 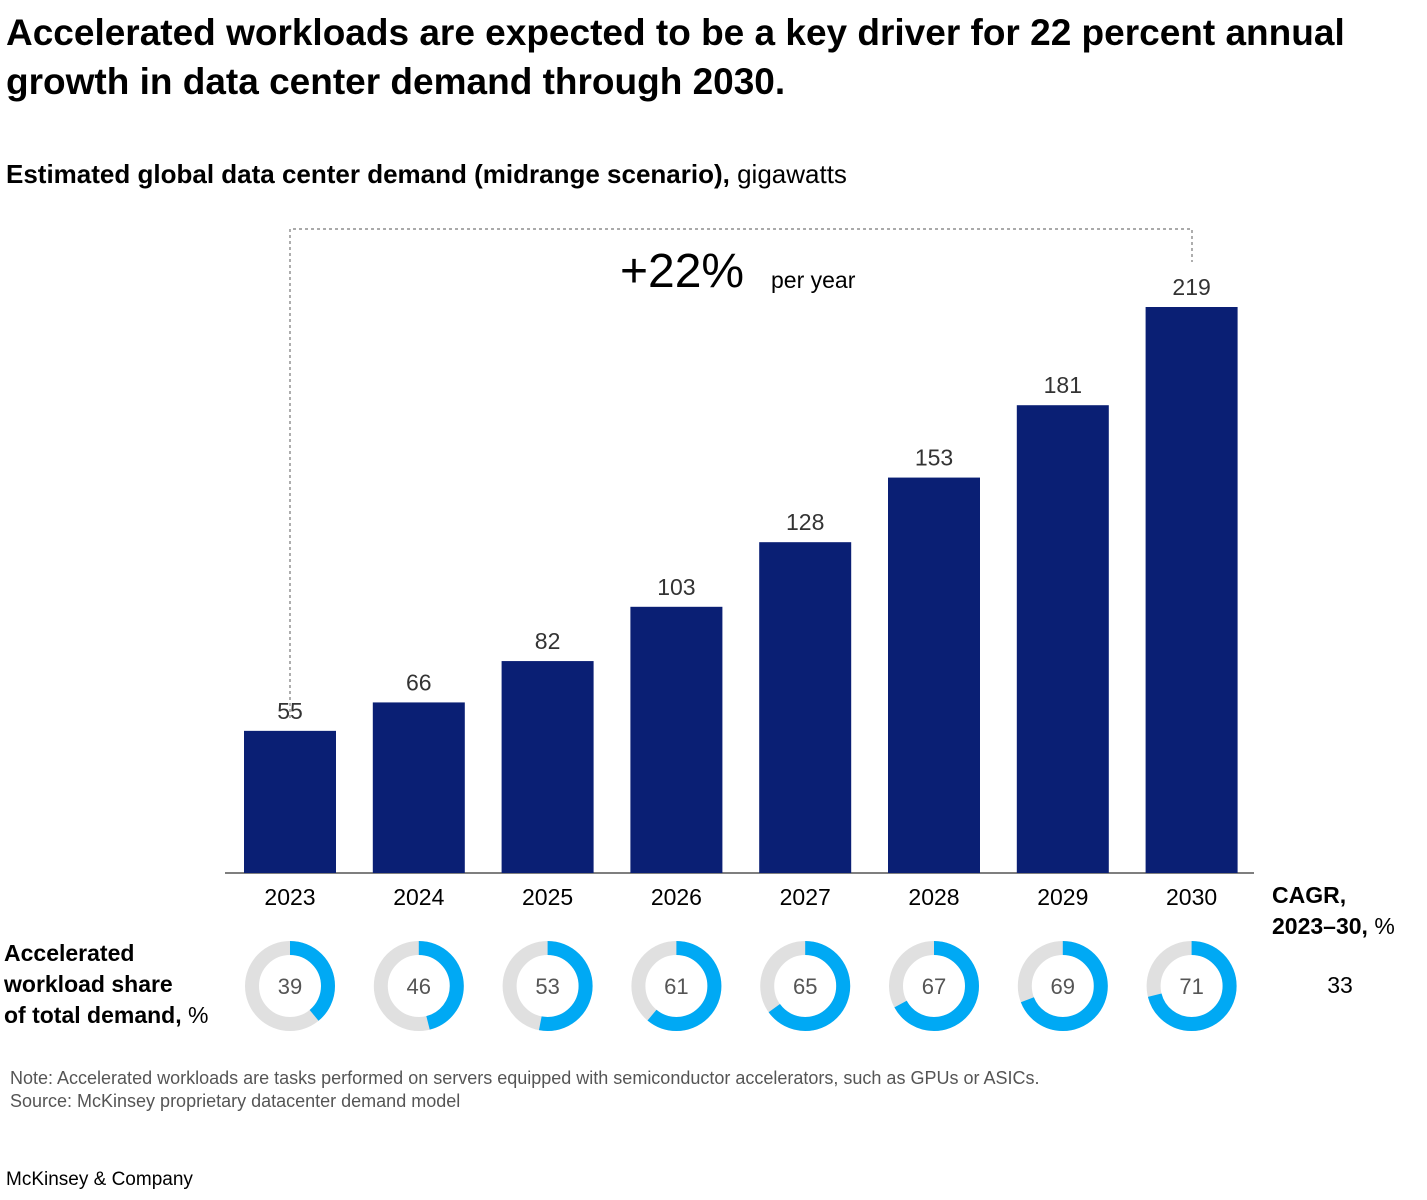 I want to click on donut-2026: 61, so click(x=676, y=986).